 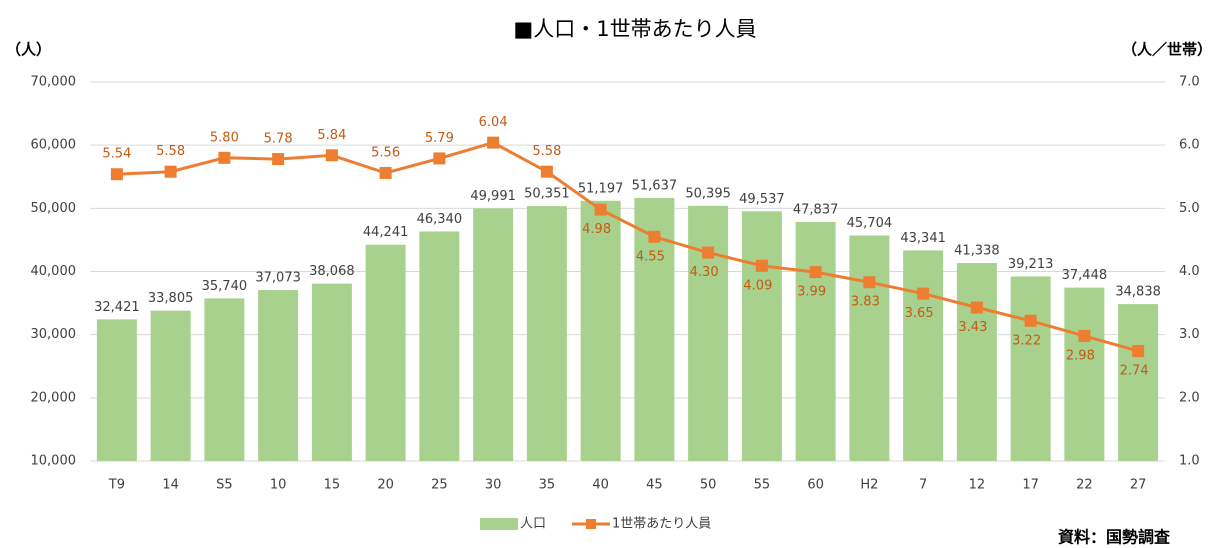 I want to click on y2-tick-label: 1.0, so click(x=1189, y=461).